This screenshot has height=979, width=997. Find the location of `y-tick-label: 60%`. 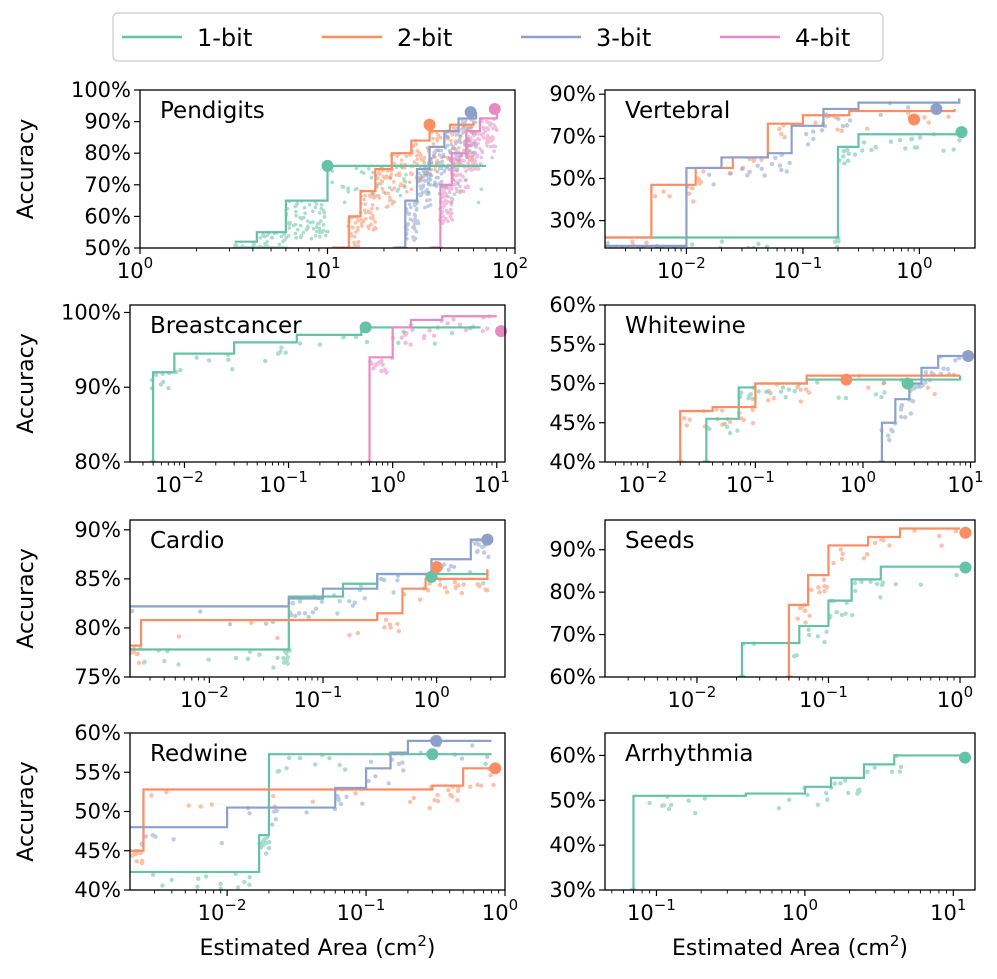

y-tick-label: 60% is located at coordinates (107, 216).